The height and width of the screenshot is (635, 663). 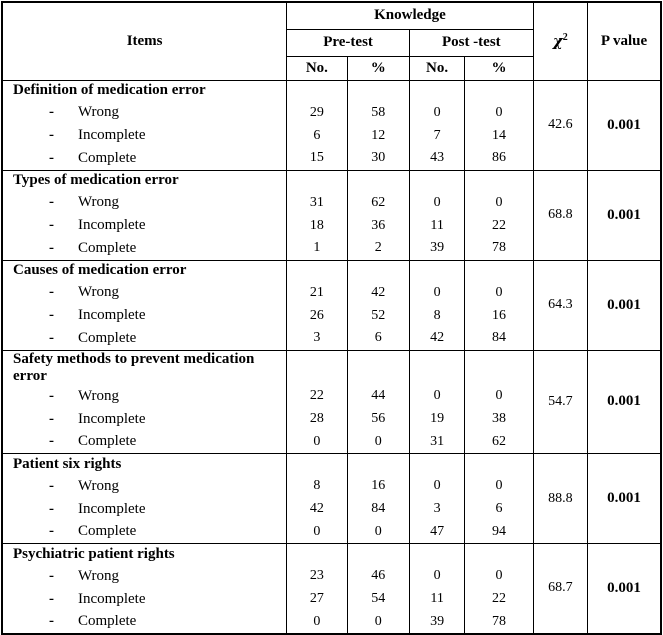 I want to click on pre-test-no: 8, so click(x=317, y=486).